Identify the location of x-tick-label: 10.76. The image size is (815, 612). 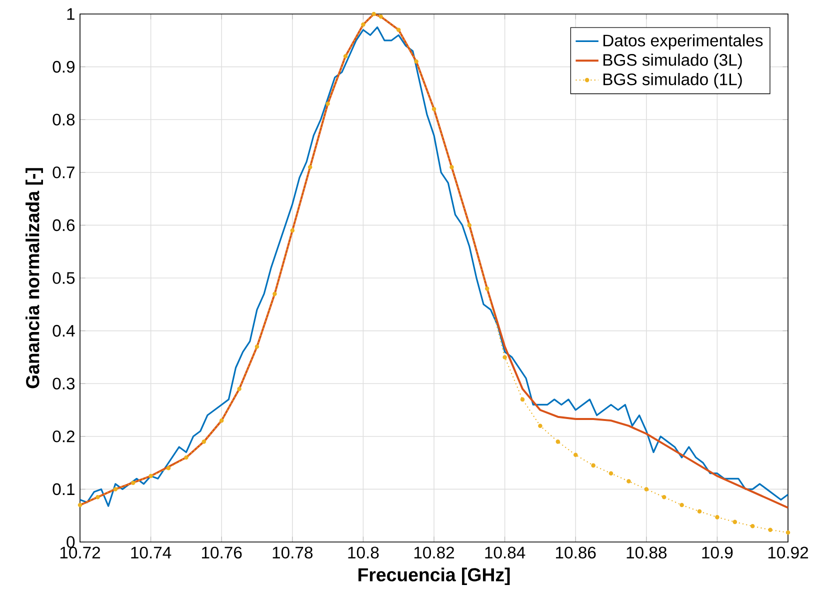
(222, 552).